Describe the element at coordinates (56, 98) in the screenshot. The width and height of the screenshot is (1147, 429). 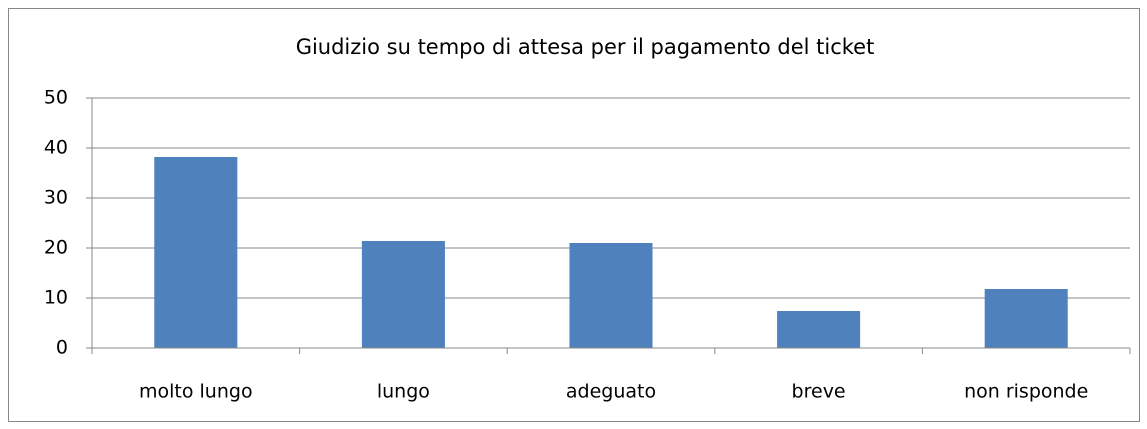
I see `y-tick-label: 50` at that location.